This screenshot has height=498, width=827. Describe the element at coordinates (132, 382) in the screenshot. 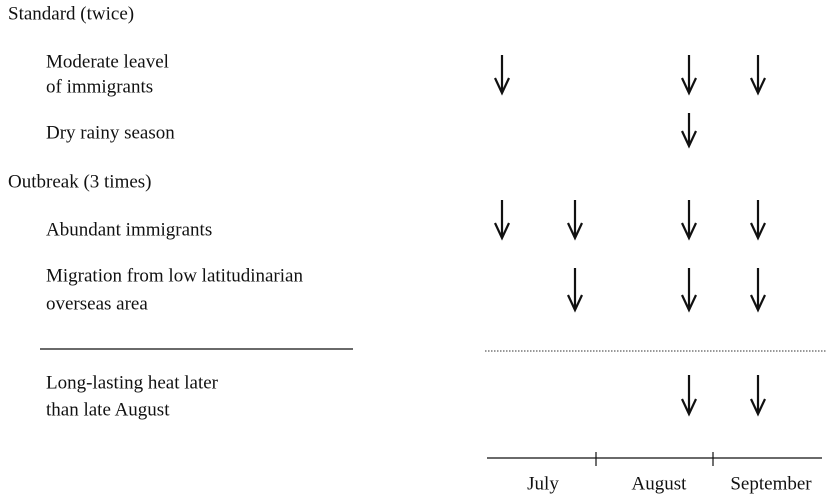

I see `row-label: Long-lasting heat later` at that location.